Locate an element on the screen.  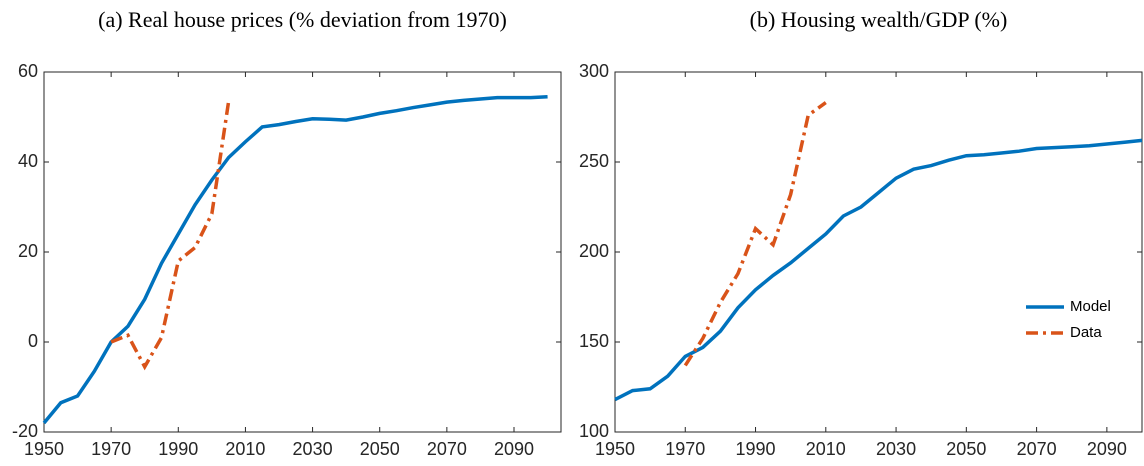
legend-label: Model is located at coordinates (1090, 306).